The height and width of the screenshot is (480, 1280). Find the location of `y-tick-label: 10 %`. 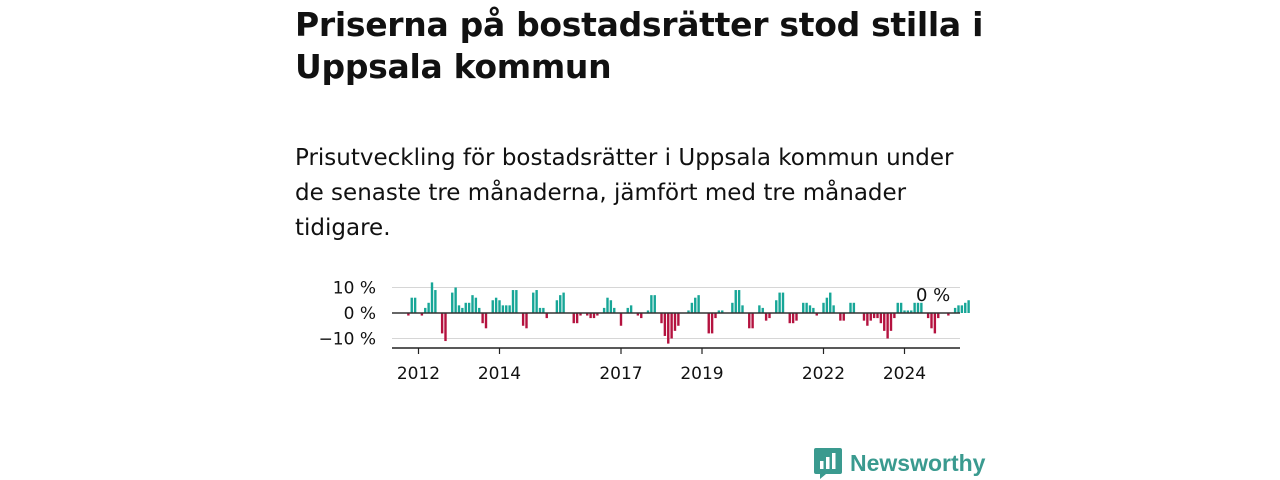

y-tick-label: 10 % is located at coordinates (354, 289).